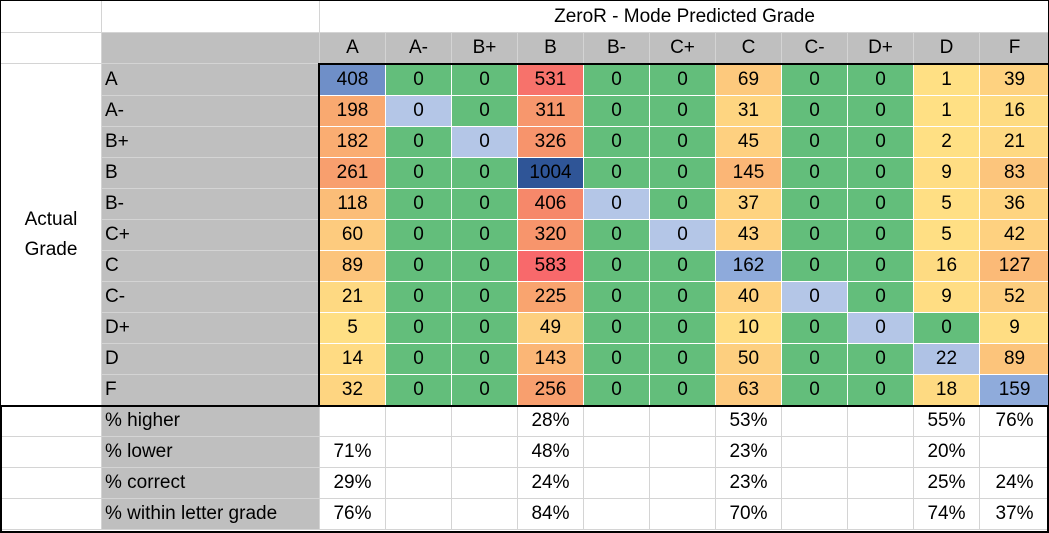 This screenshot has width=1049, height=533. I want to click on stat-row-label: % within letter grade, so click(211, 514).